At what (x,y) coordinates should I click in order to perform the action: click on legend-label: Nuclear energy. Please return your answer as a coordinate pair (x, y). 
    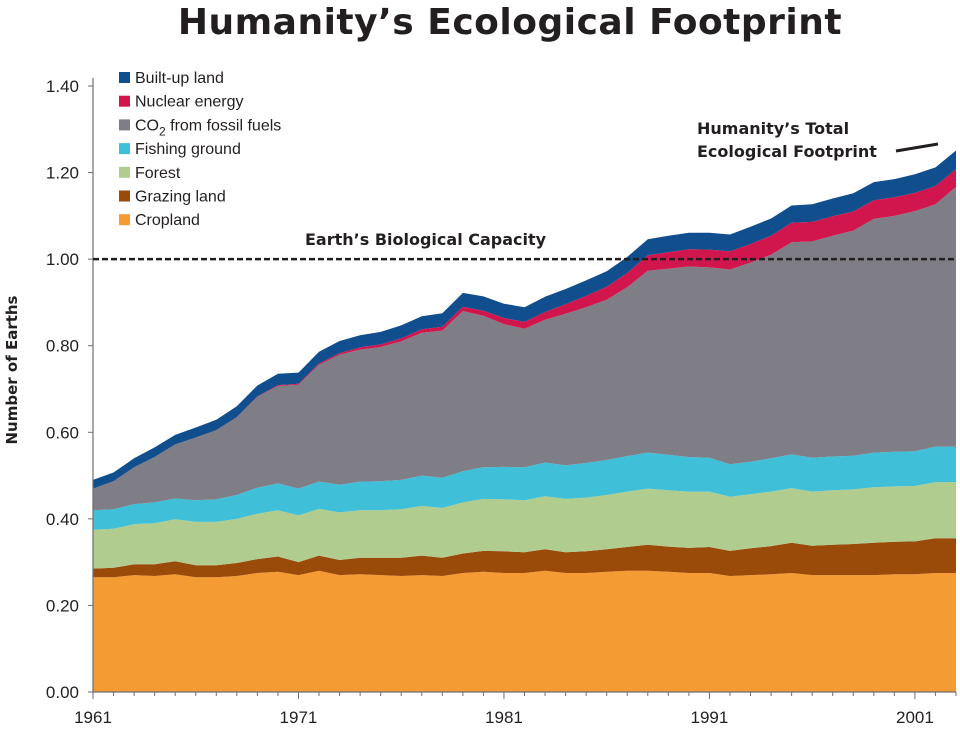
    Looking at the image, I should click on (189, 102).